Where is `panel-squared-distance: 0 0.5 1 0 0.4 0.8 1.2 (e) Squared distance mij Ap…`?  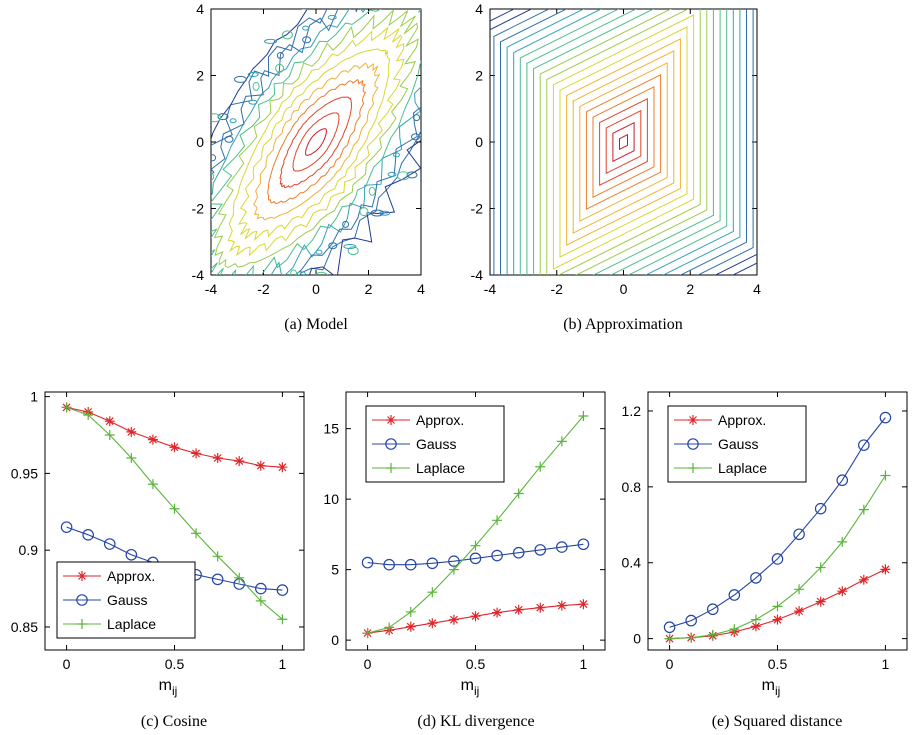
panel-squared-distance: 0 0.5 1 0 0.4 0.8 1.2 (e) Squared distance mij Ap… is located at coordinates (765, 560).